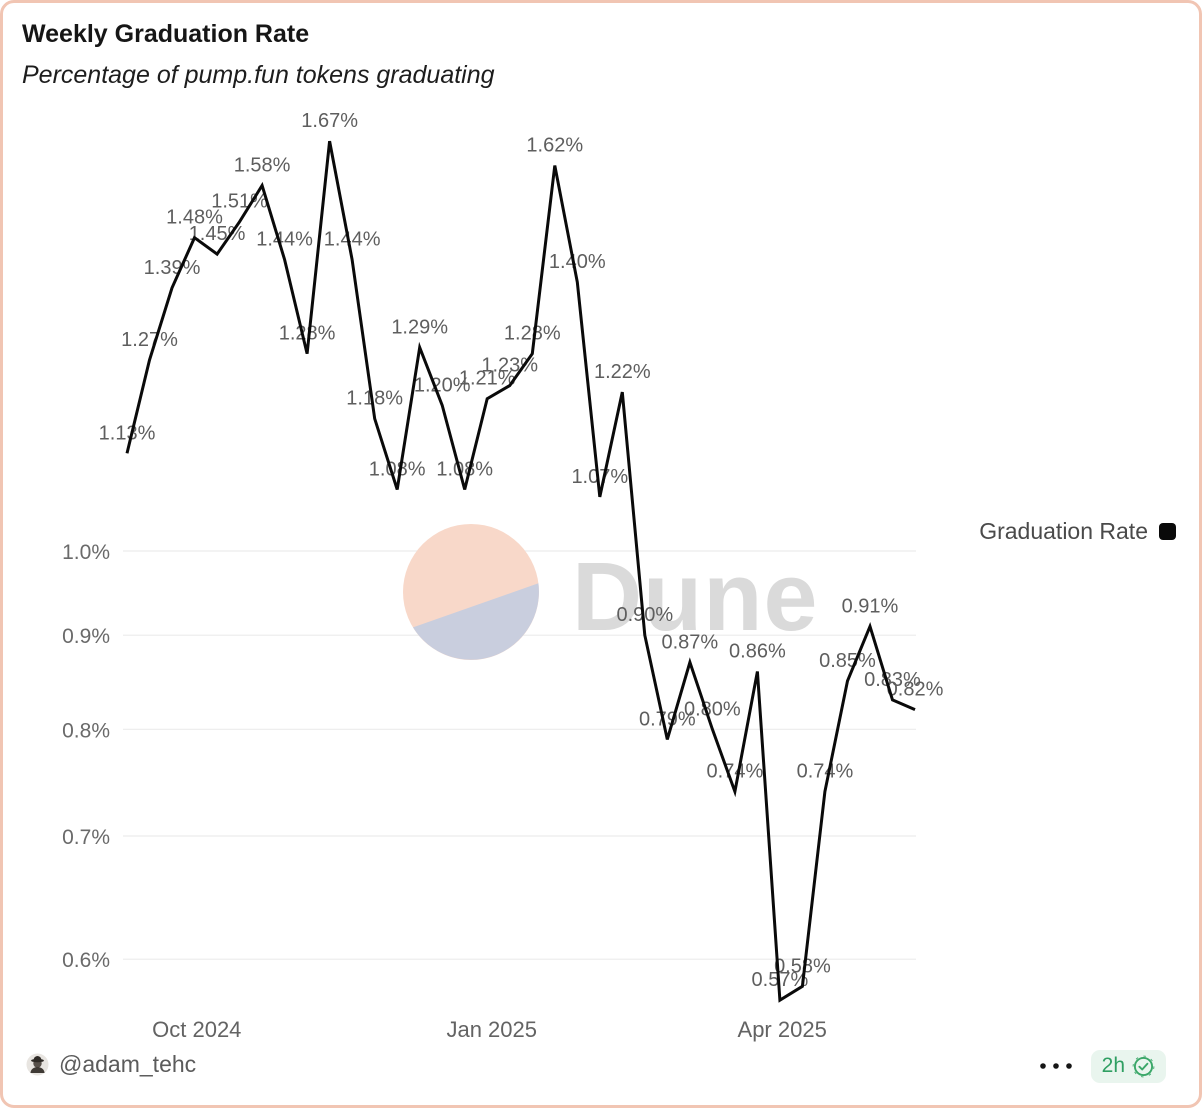  Describe the element at coordinates (419, 328) in the screenshot. I see `data-label: 1.29%` at that location.